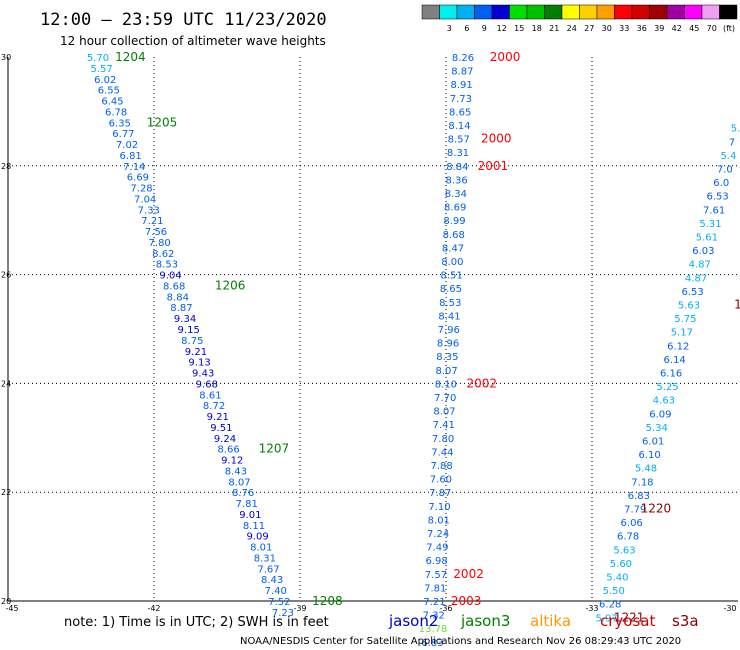 This screenshot has height=650, width=740. Describe the element at coordinates (714, 210) in the screenshot. I see `wave-height-value: 7.61` at that location.